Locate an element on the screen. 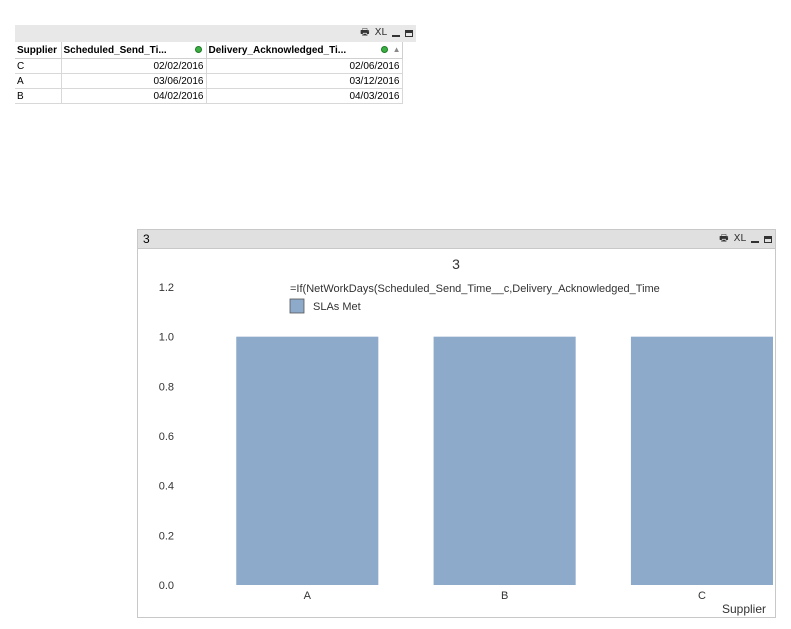  table-row: C 02/02/2016 02/06/2016 is located at coordinates (209, 66).